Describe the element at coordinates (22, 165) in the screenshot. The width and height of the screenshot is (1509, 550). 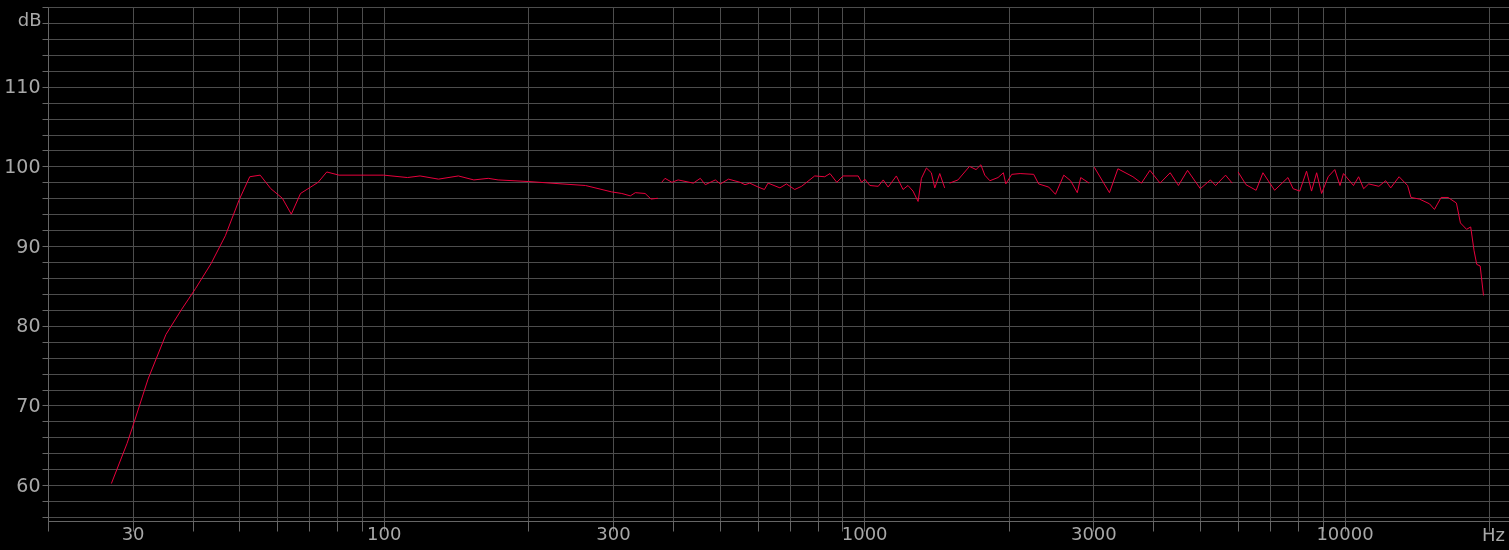
I see `y-tick-label: 100` at that location.